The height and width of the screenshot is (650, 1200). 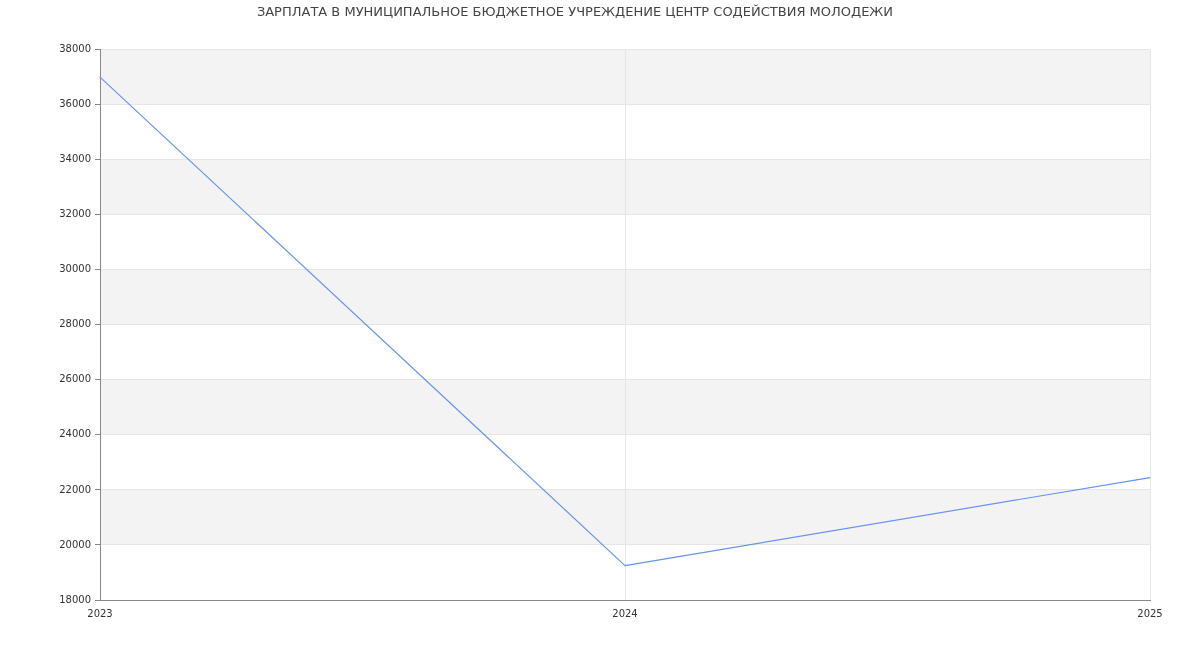 What do you see at coordinates (100, 613) in the screenshot?
I see `x-tick-label: 2023` at bounding box center [100, 613].